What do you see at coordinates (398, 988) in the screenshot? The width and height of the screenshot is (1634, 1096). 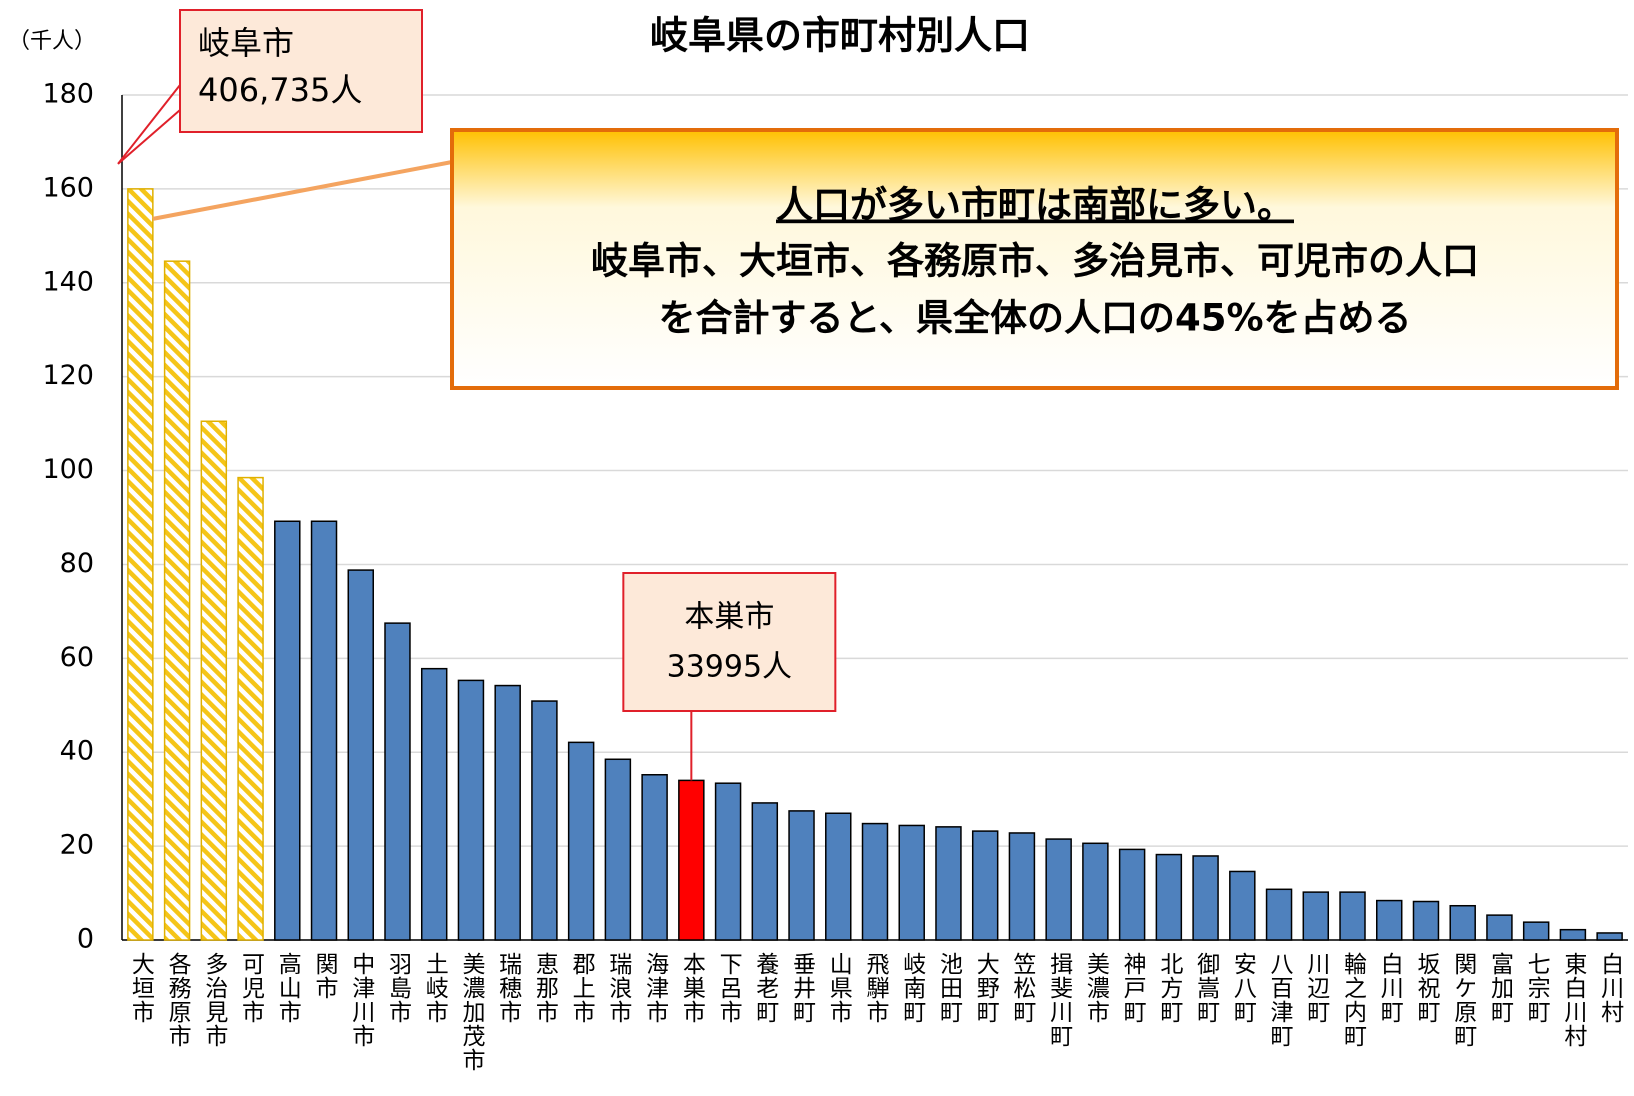 I see `x-tick-label: 羽島市` at bounding box center [398, 988].